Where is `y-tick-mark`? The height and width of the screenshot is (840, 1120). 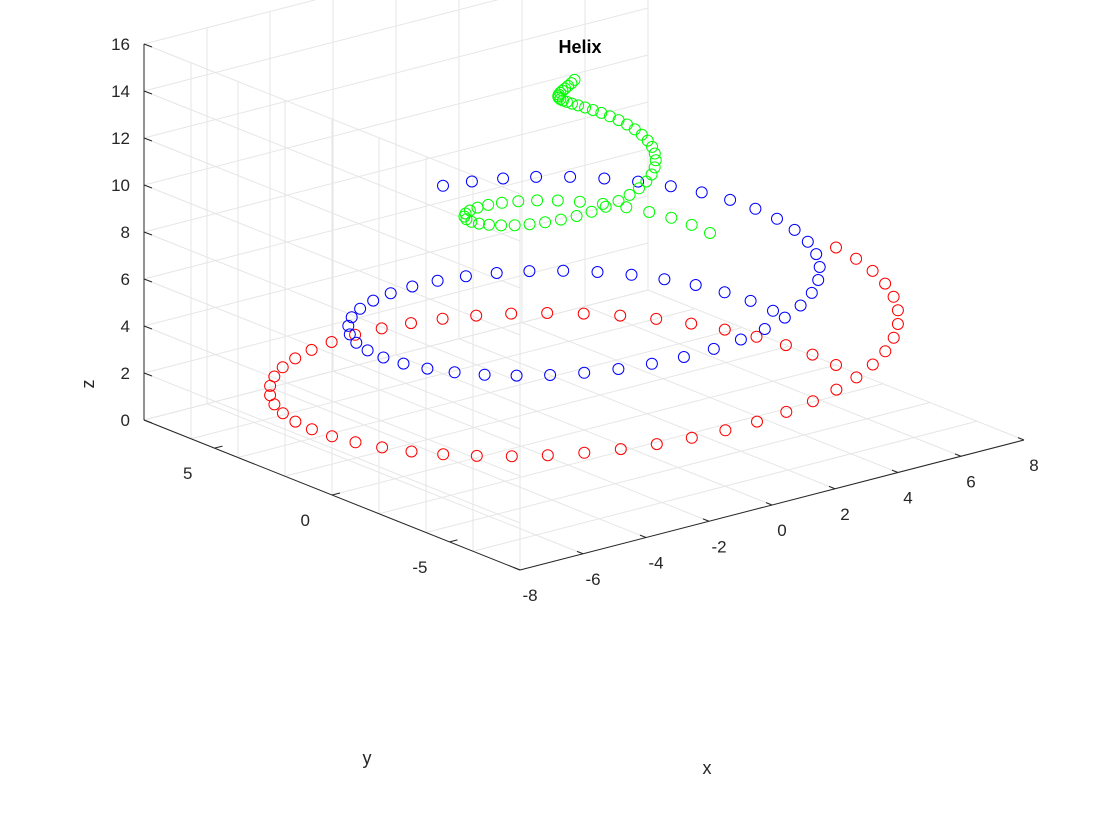
y-tick-mark is located at coordinates (336, 494).